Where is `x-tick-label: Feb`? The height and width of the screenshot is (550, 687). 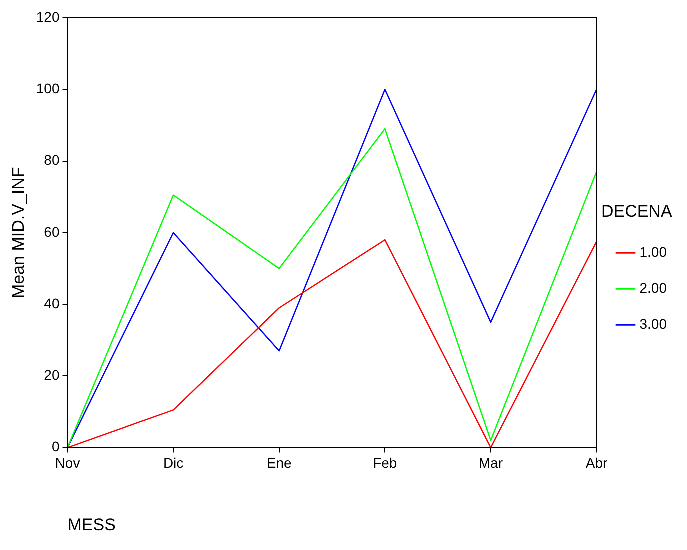 x-tick-label: Feb is located at coordinates (385, 463).